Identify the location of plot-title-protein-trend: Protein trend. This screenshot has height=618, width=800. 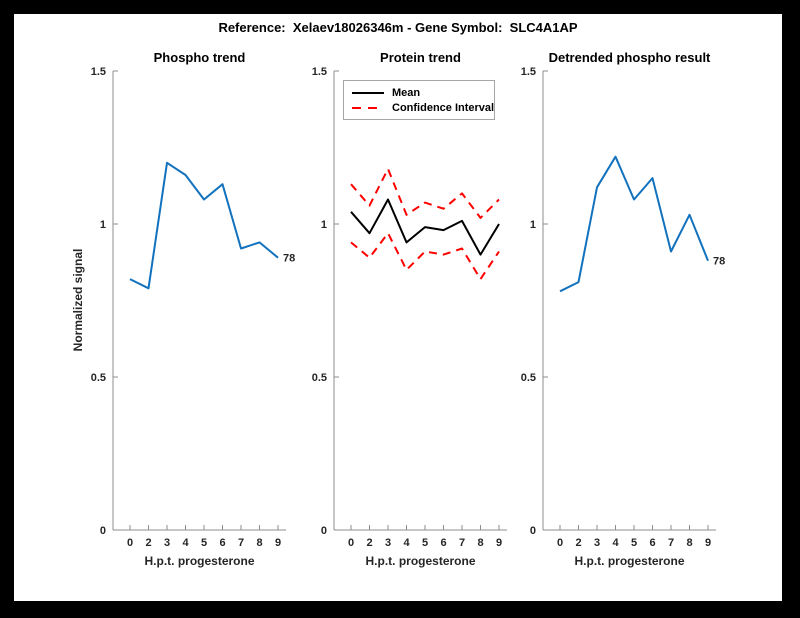
(420, 57).